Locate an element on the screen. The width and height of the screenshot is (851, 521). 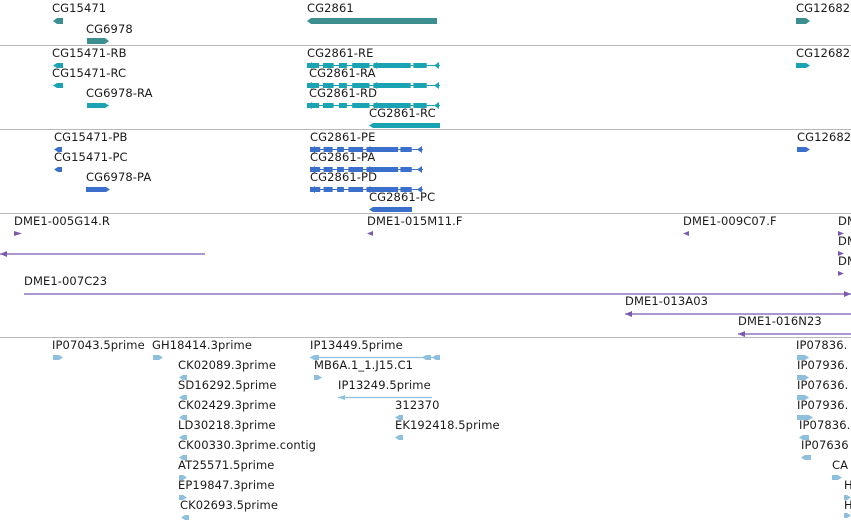
est-label: CK00330.3prime.contig is located at coordinates (247, 445).